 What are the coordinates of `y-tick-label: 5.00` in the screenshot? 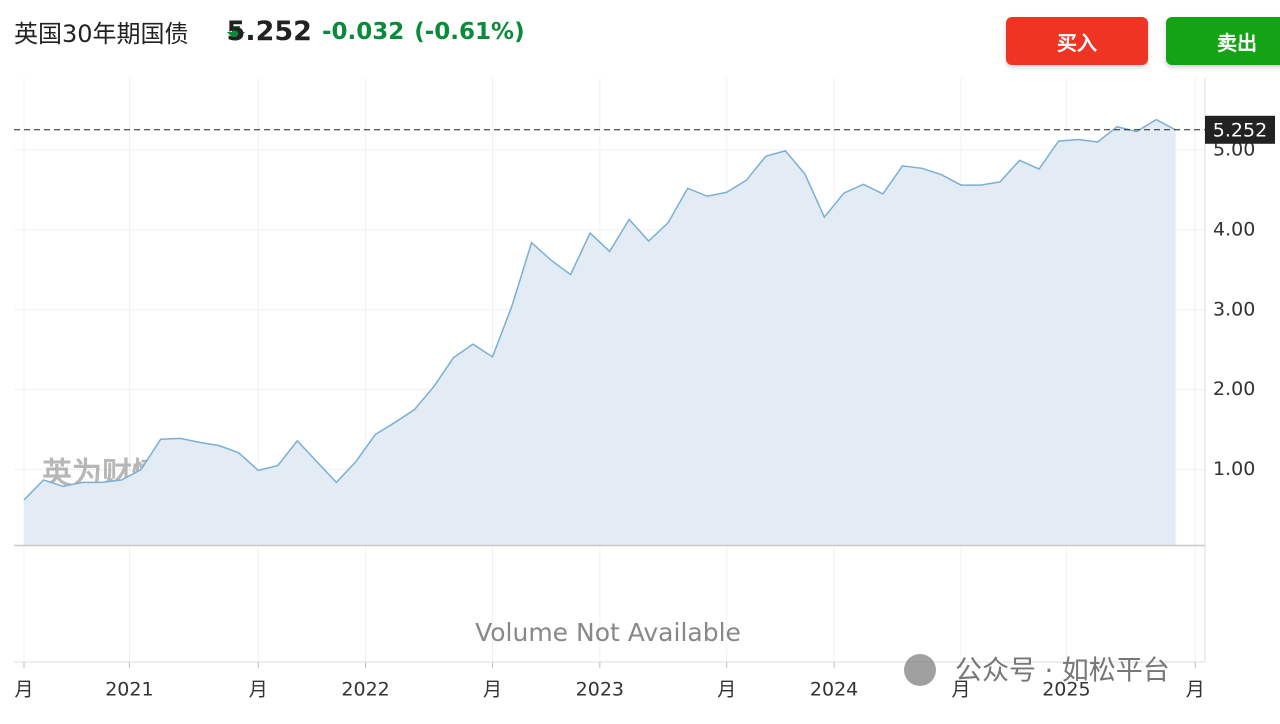 It's located at (1234, 149).